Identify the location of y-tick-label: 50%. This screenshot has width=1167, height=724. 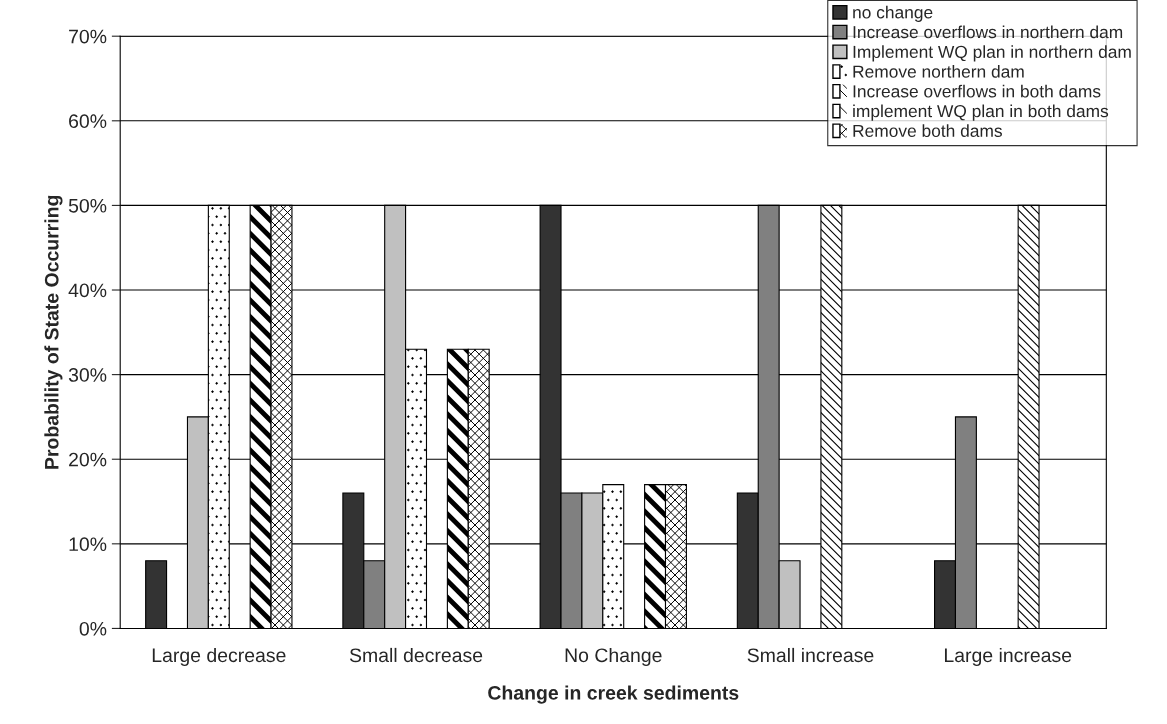
(87, 205).